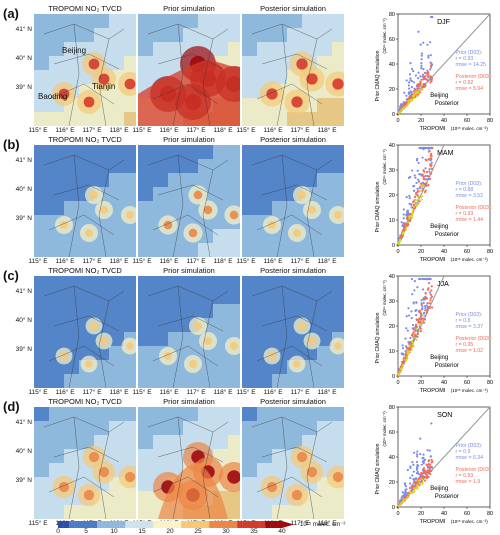  What do you see at coordinates (433, 522) in the screenshot?
I see `x-axis-label: TROPOMI` at bounding box center [433, 522].